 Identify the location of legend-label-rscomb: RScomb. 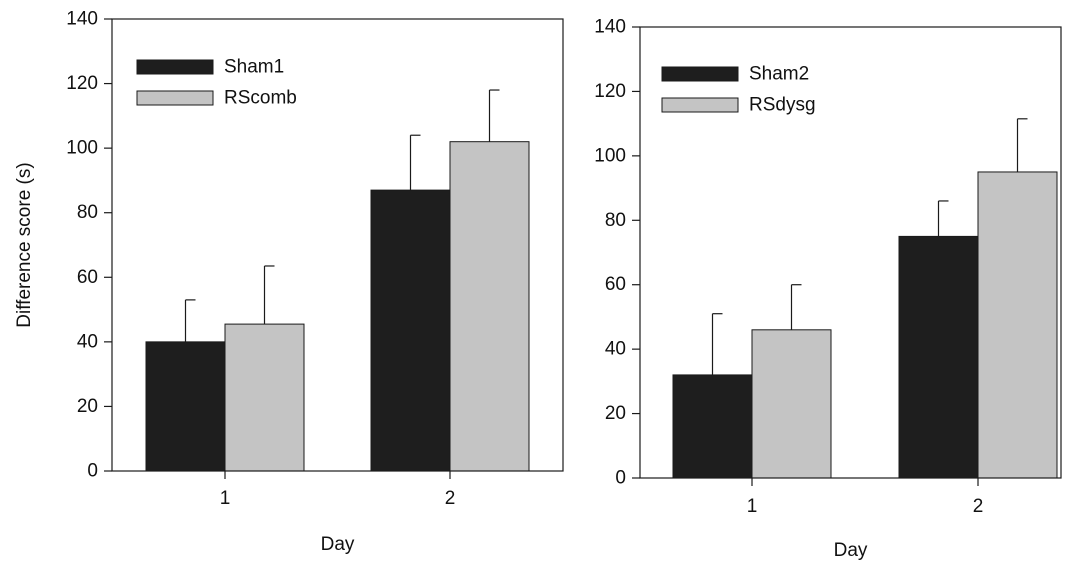
(260, 98).